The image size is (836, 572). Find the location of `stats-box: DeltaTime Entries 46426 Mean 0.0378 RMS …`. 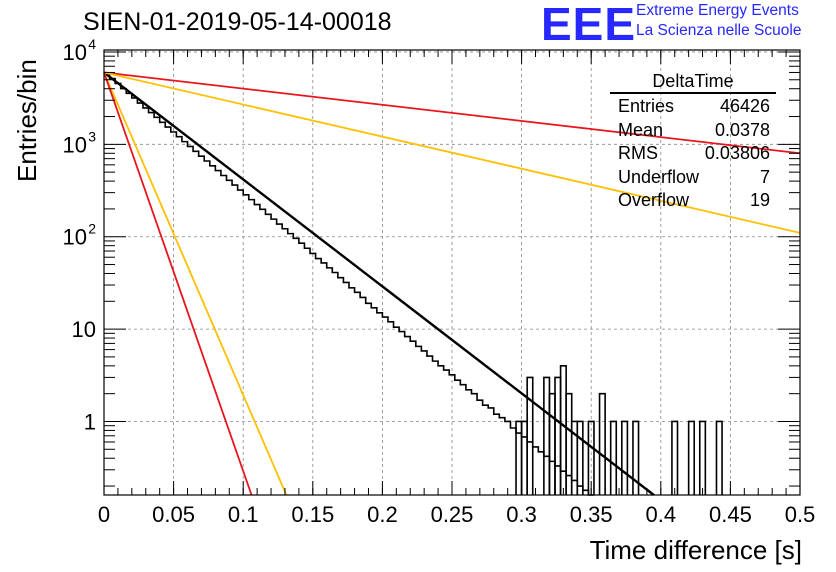

stats-box: DeltaTime Entries 46426 Mean 0.0378 RMS … is located at coordinates (693, 141).